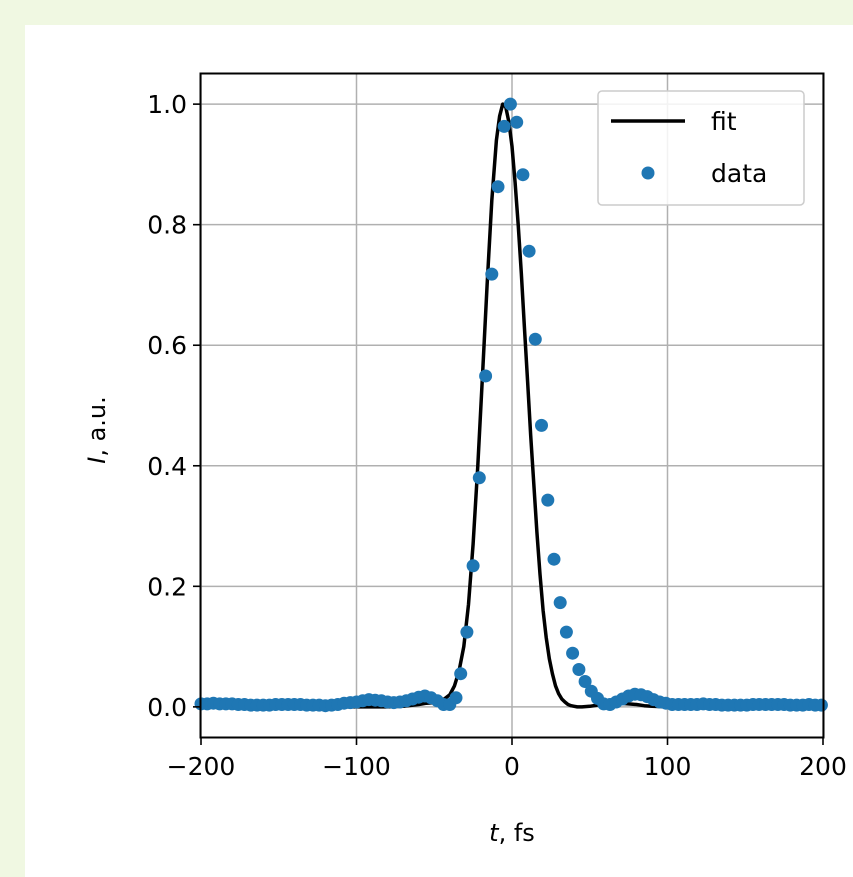 The width and height of the screenshot is (853, 877). I want to click on y-tick-label: 0.2, so click(167, 586).